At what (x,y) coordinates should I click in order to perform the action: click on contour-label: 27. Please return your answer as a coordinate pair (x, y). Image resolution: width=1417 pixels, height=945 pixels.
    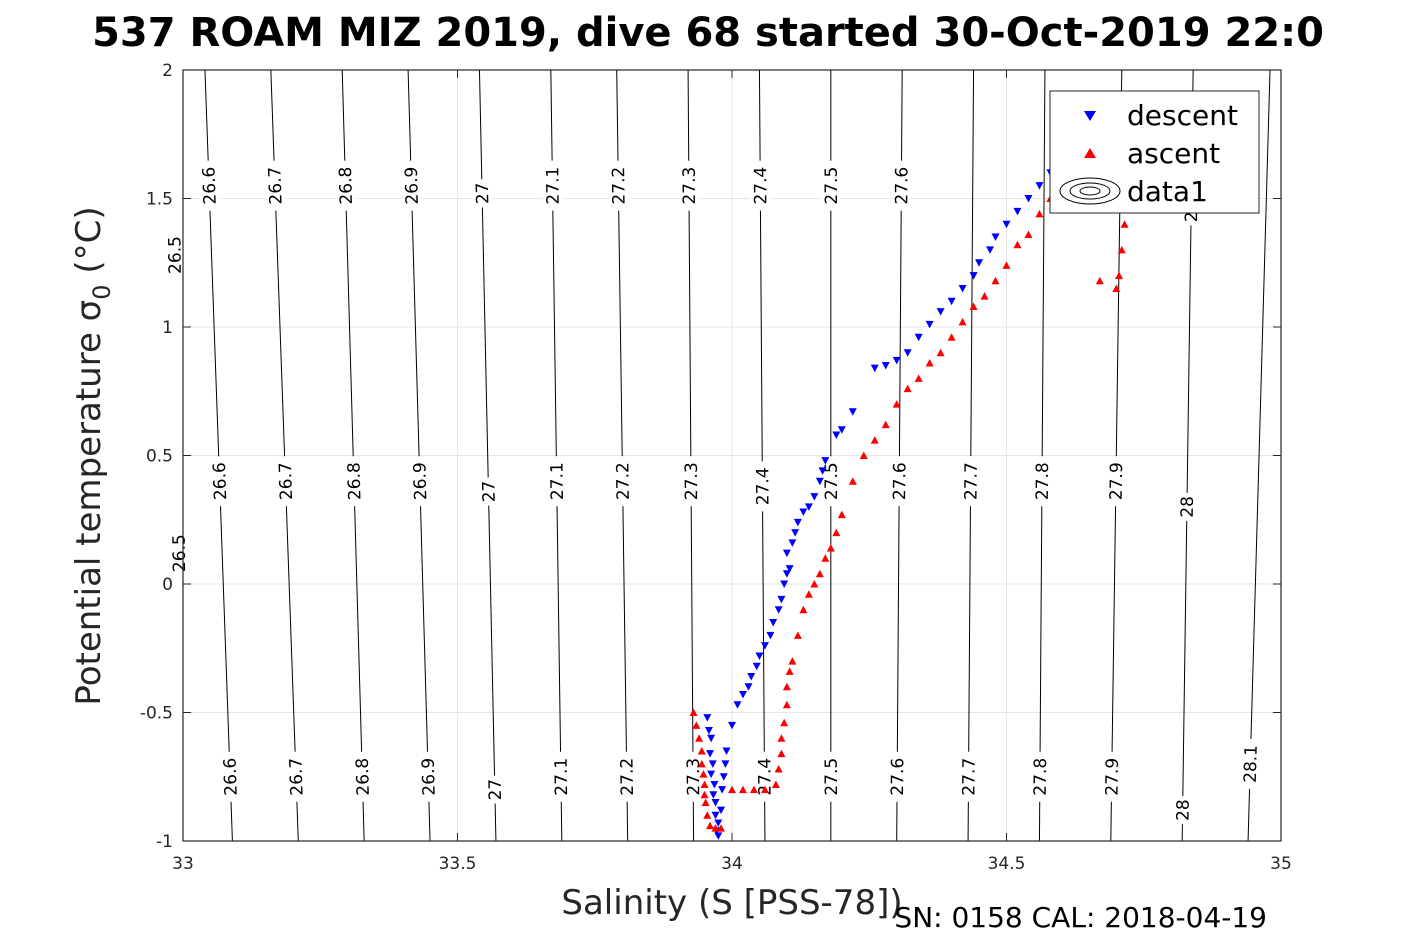
    Looking at the image, I should click on (496, 790).